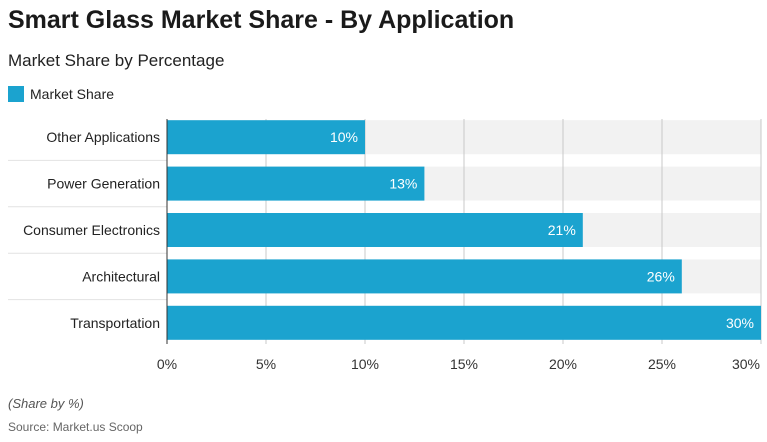 This screenshot has width=767, height=442. Describe the element at coordinates (116, 60) in the screenshot. I see `chart-subtitle: Market Share by Percentage` at that location.